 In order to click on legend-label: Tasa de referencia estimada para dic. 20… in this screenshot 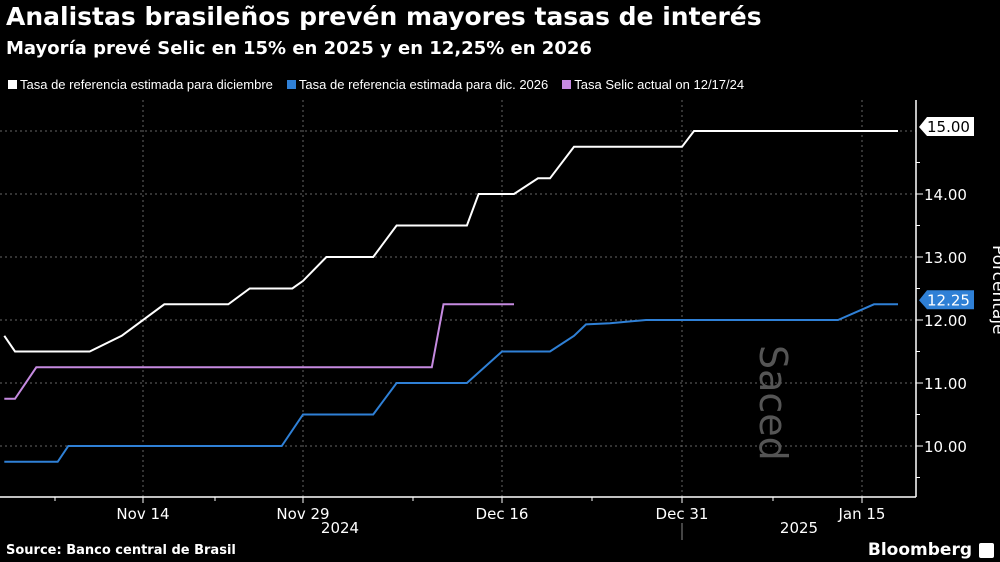, I will do `click(423, 84)`.